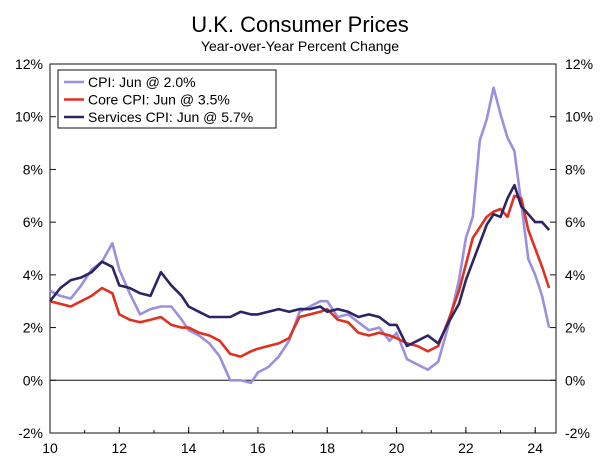 Image resolution: width=600 pixels, height=460 pixels. What do you see at coordinates (300, 24) in the screenshot?
I see `chart-title: U.K. Consumer Prices` at bounding box center [300, 24].